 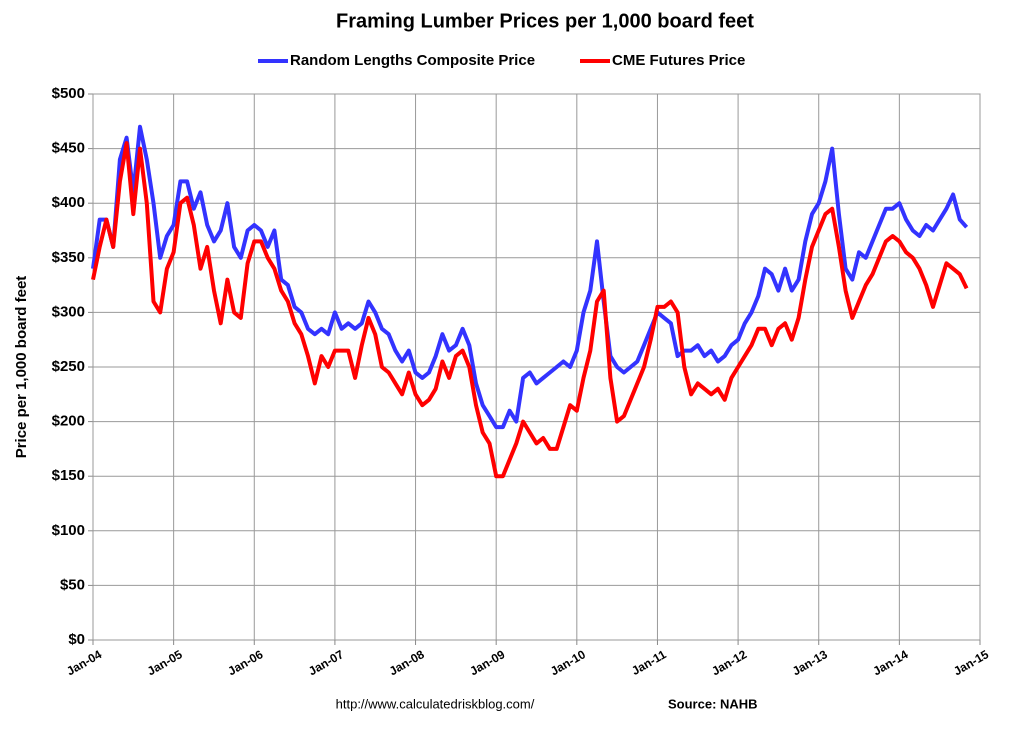 What do you see at coordinates (971, 662) in the screenshot?
I see `x-tick-label: Jan-15` at bounding box center [971, 662].